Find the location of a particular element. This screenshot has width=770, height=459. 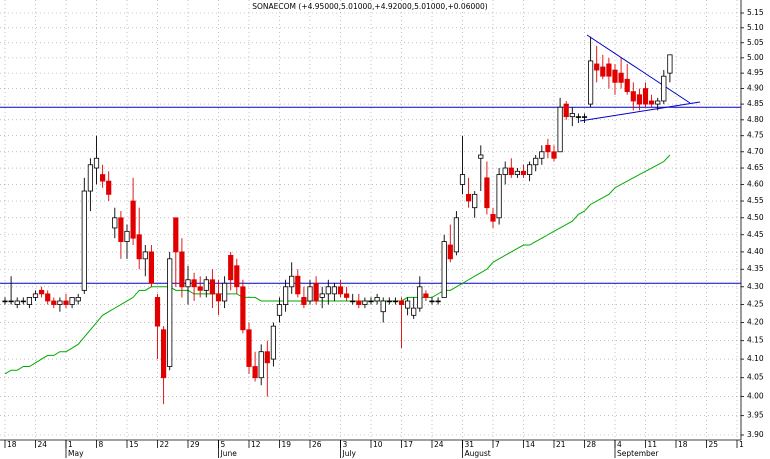

x-tick-label: 5 is located at coordinates (223, 444).